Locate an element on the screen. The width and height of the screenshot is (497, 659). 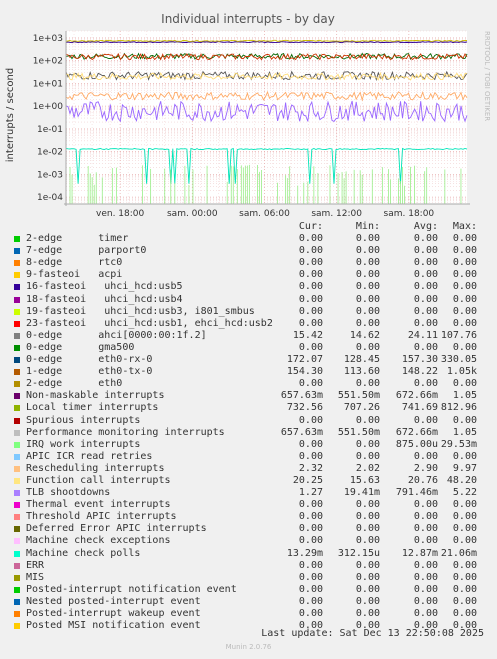
x-tick-label: sam. 12:00 is located at coordinates (336, 214).